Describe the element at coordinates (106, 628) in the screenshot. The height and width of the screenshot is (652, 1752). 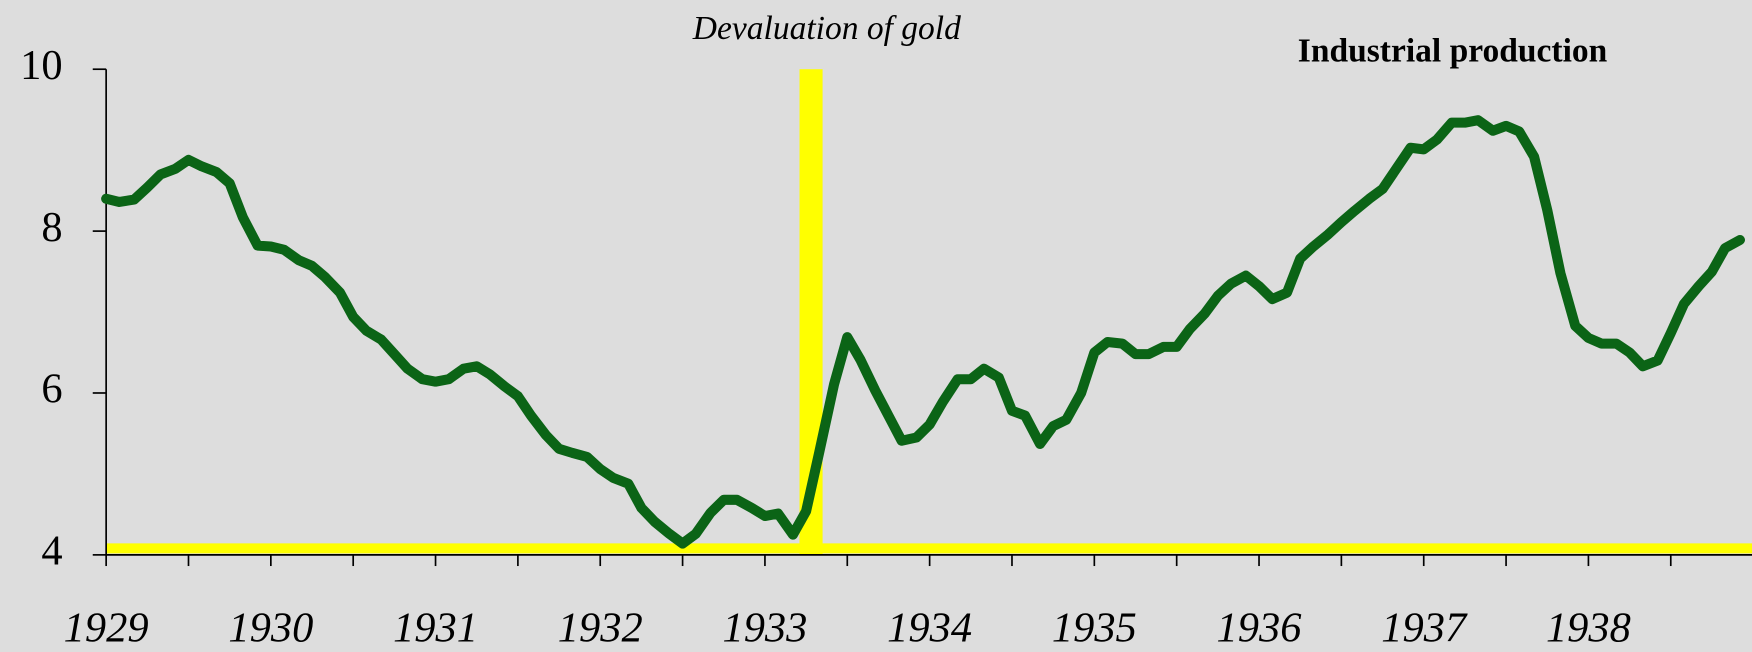
I see `x-tick-label: 1929` at that location.